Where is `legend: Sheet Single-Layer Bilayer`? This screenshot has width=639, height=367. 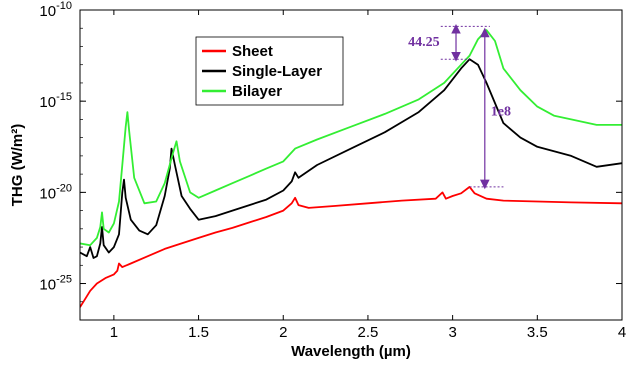 legend: Sheet Single-Layer Bilayer is located at coordinates (269, 71).